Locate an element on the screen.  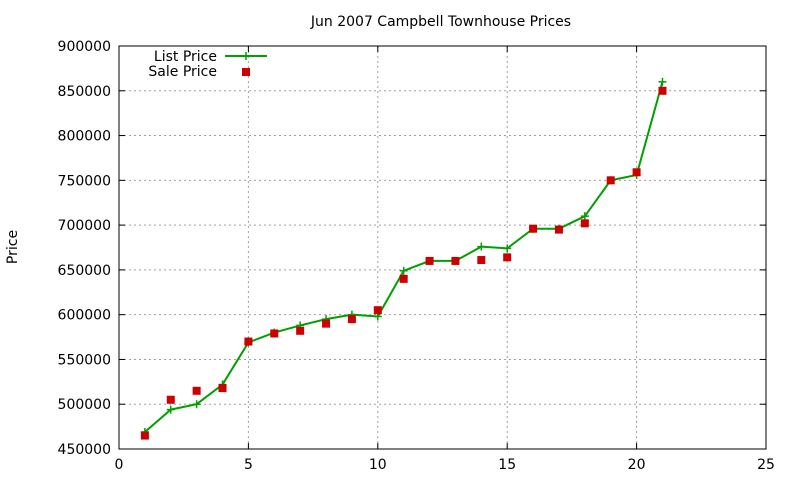
x-tick-label: 10 is located at coordinates (378, 465).